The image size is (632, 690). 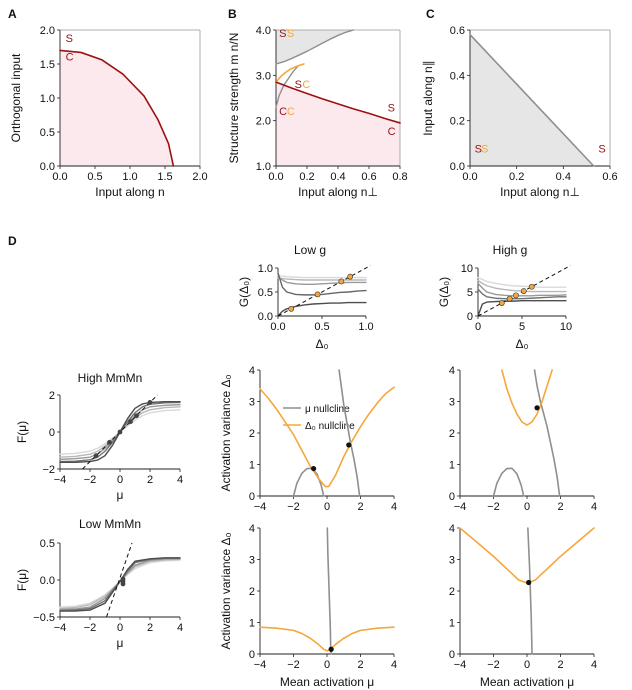 What do you see at coordinates (452, 592) in the screenshot?
I see `d_n4-ytick-label: 2` at bounding box center [452, 592].